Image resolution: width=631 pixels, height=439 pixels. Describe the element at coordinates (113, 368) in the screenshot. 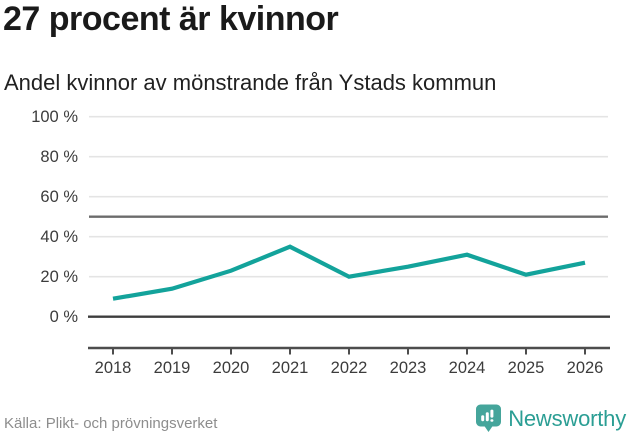

I see `x-axis-tick-label: 2018` at that location.